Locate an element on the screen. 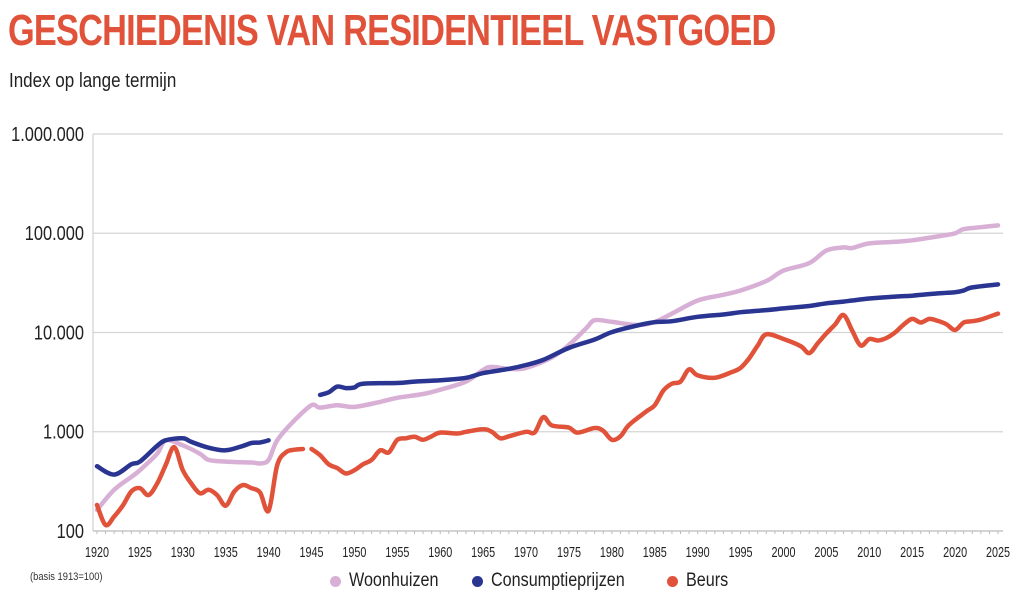  x-tick-label: 1930 is located at coordinates (183, 551).